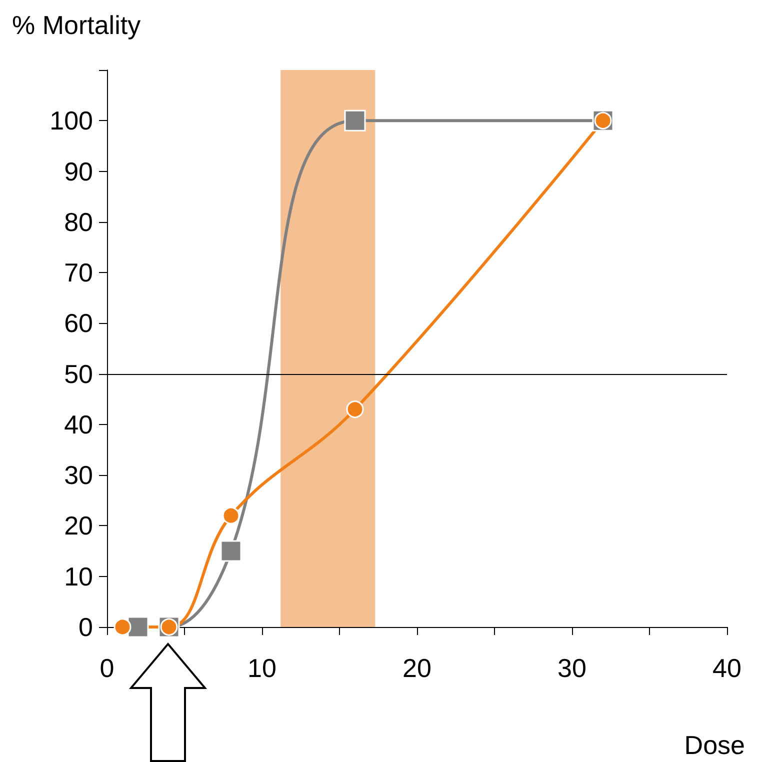 Image resolution: width=759 pixels, height=762 pixels. What do you see at coordinates (78, 373) in the screenshot?
I see `y-tick-label: 50` at bounding box center [78, 373].